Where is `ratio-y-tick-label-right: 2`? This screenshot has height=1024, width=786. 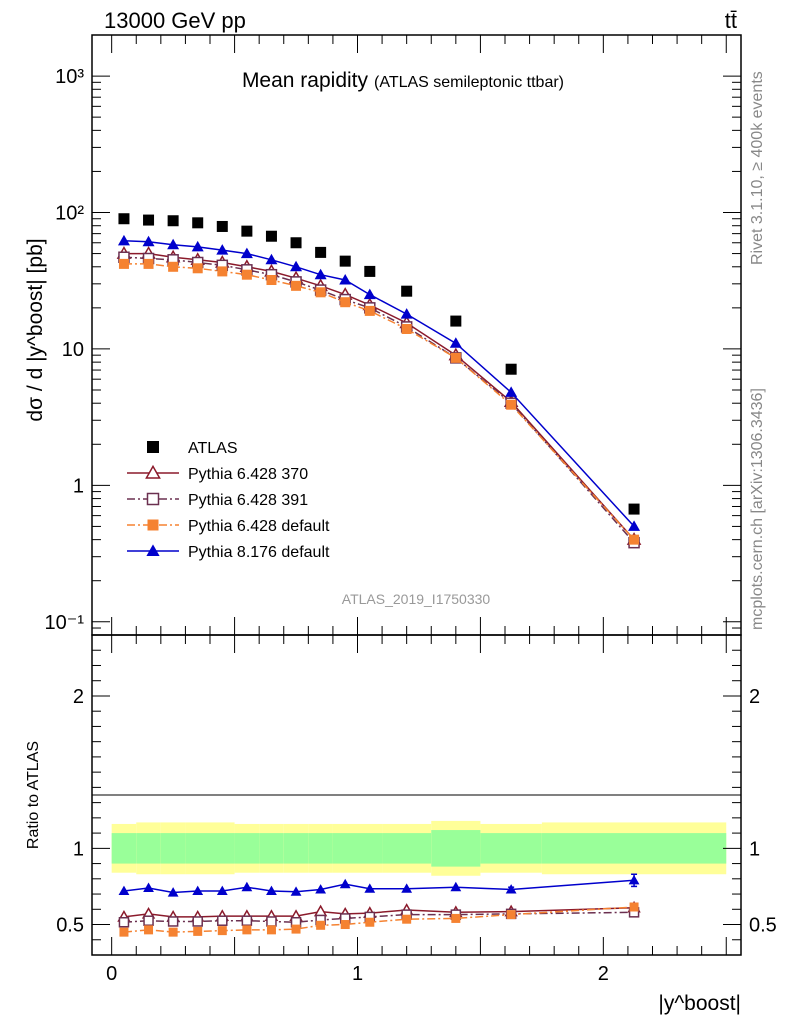
ratio-y-tick-label-right: 2 is located at coordinates (754, 697).